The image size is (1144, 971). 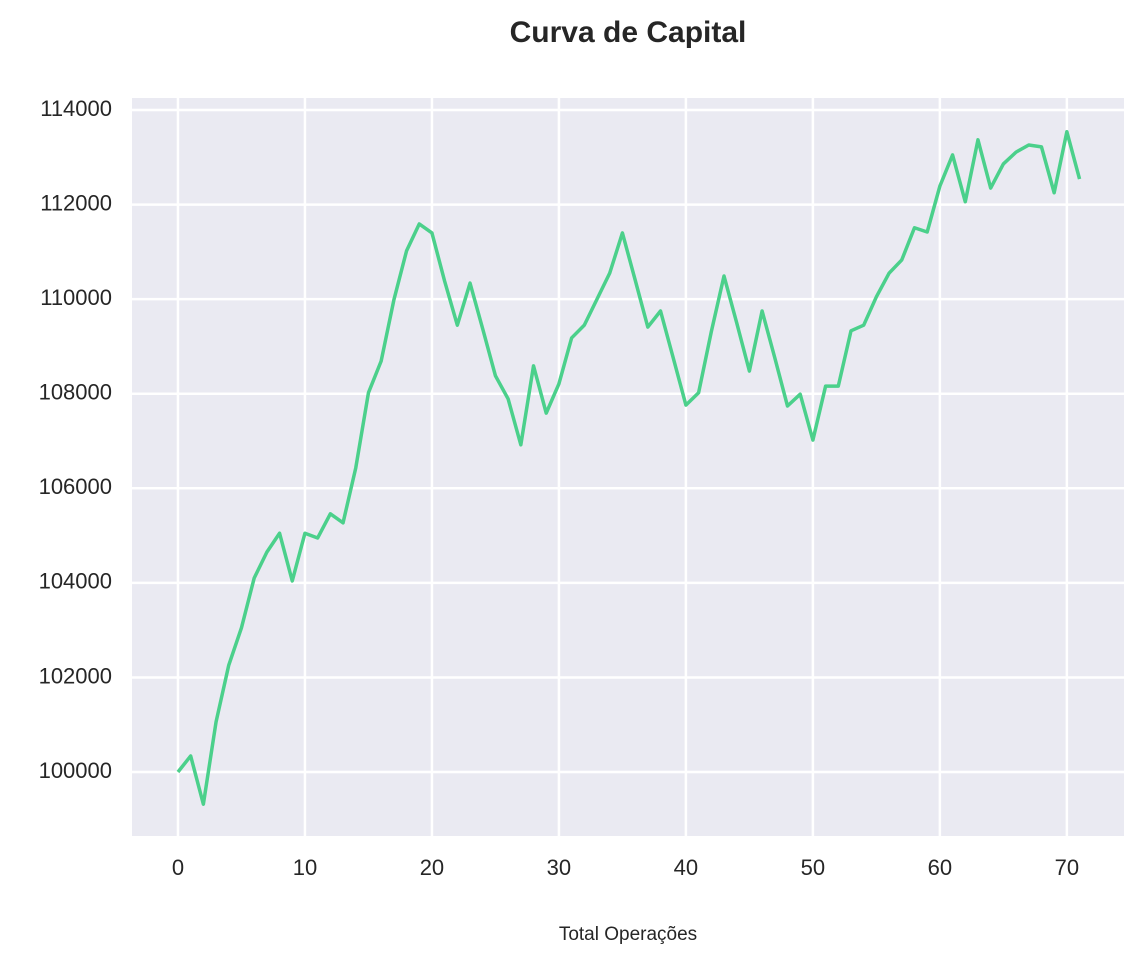 I want to click on y-tick-label: 100000, so click(x=75, y=770).